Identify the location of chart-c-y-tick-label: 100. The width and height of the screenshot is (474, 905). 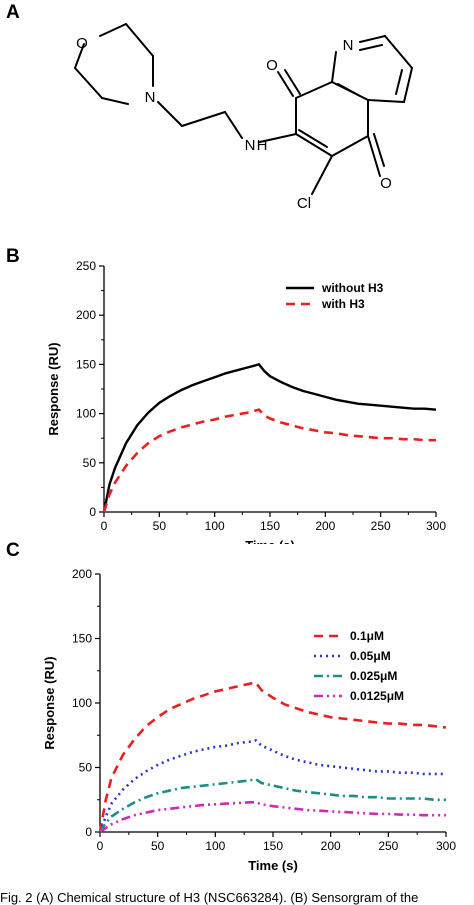
(82, 703).